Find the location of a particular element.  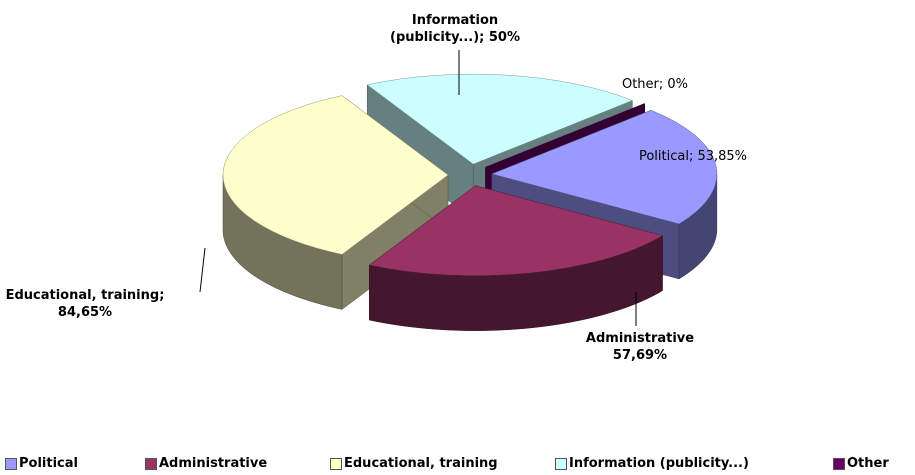

leader-line is located at coordinates (202, 270).